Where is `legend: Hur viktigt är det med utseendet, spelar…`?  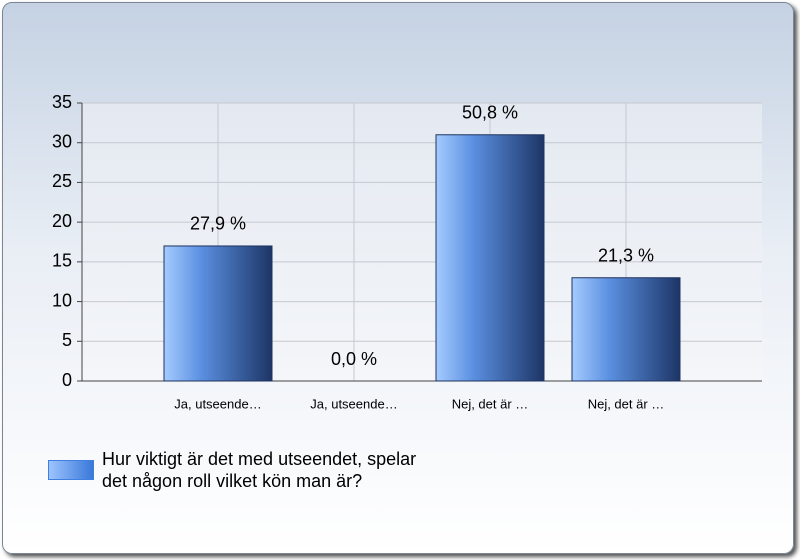 legend: Hur viktigt är det med utseendet, spelar… is located at coordinates (240, 470).